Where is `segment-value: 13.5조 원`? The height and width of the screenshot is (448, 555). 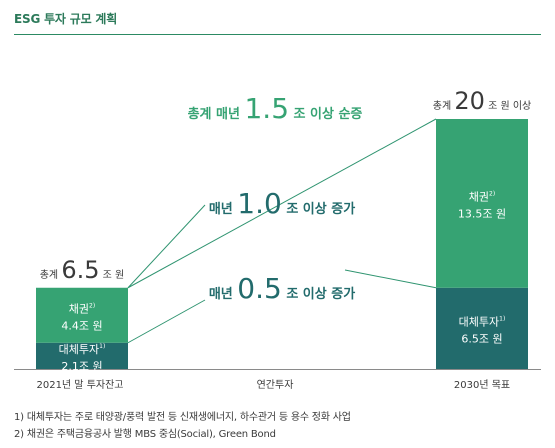 segment-value: 13.5조 원 is located at coordinates (482, 213).